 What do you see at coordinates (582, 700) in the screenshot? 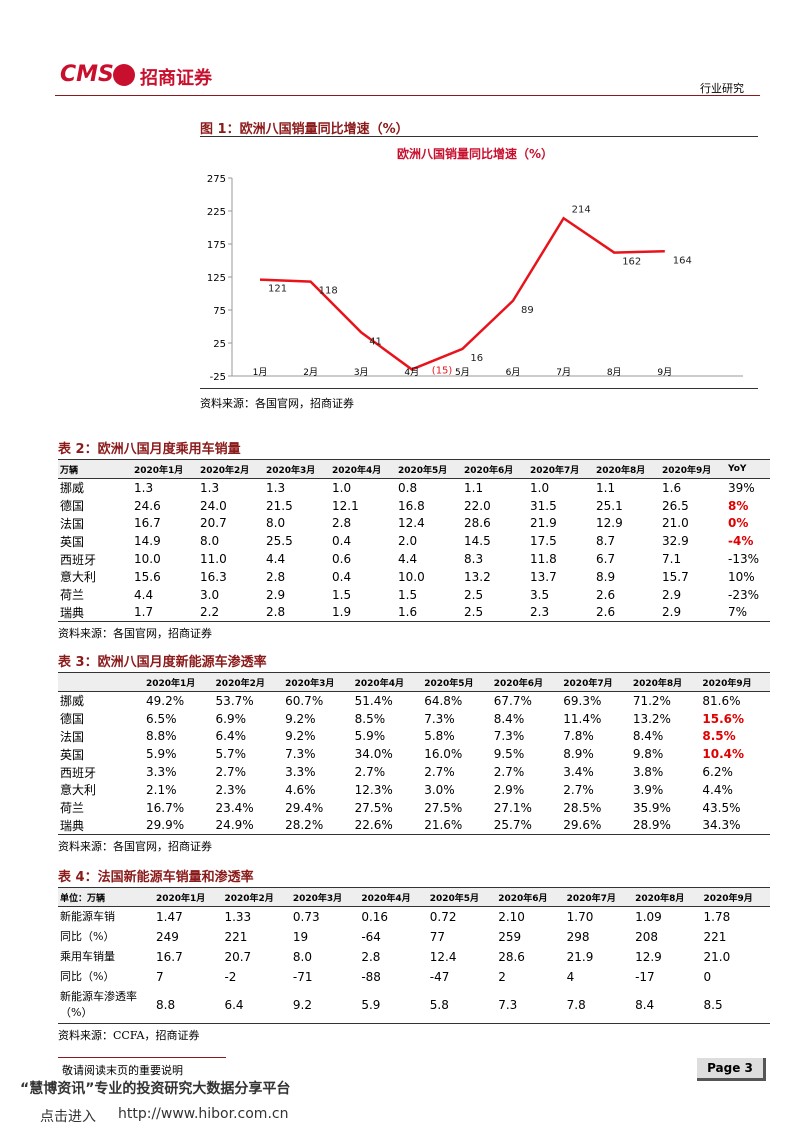
I see `cell: 69.3%` at bounding box center [582, 700].